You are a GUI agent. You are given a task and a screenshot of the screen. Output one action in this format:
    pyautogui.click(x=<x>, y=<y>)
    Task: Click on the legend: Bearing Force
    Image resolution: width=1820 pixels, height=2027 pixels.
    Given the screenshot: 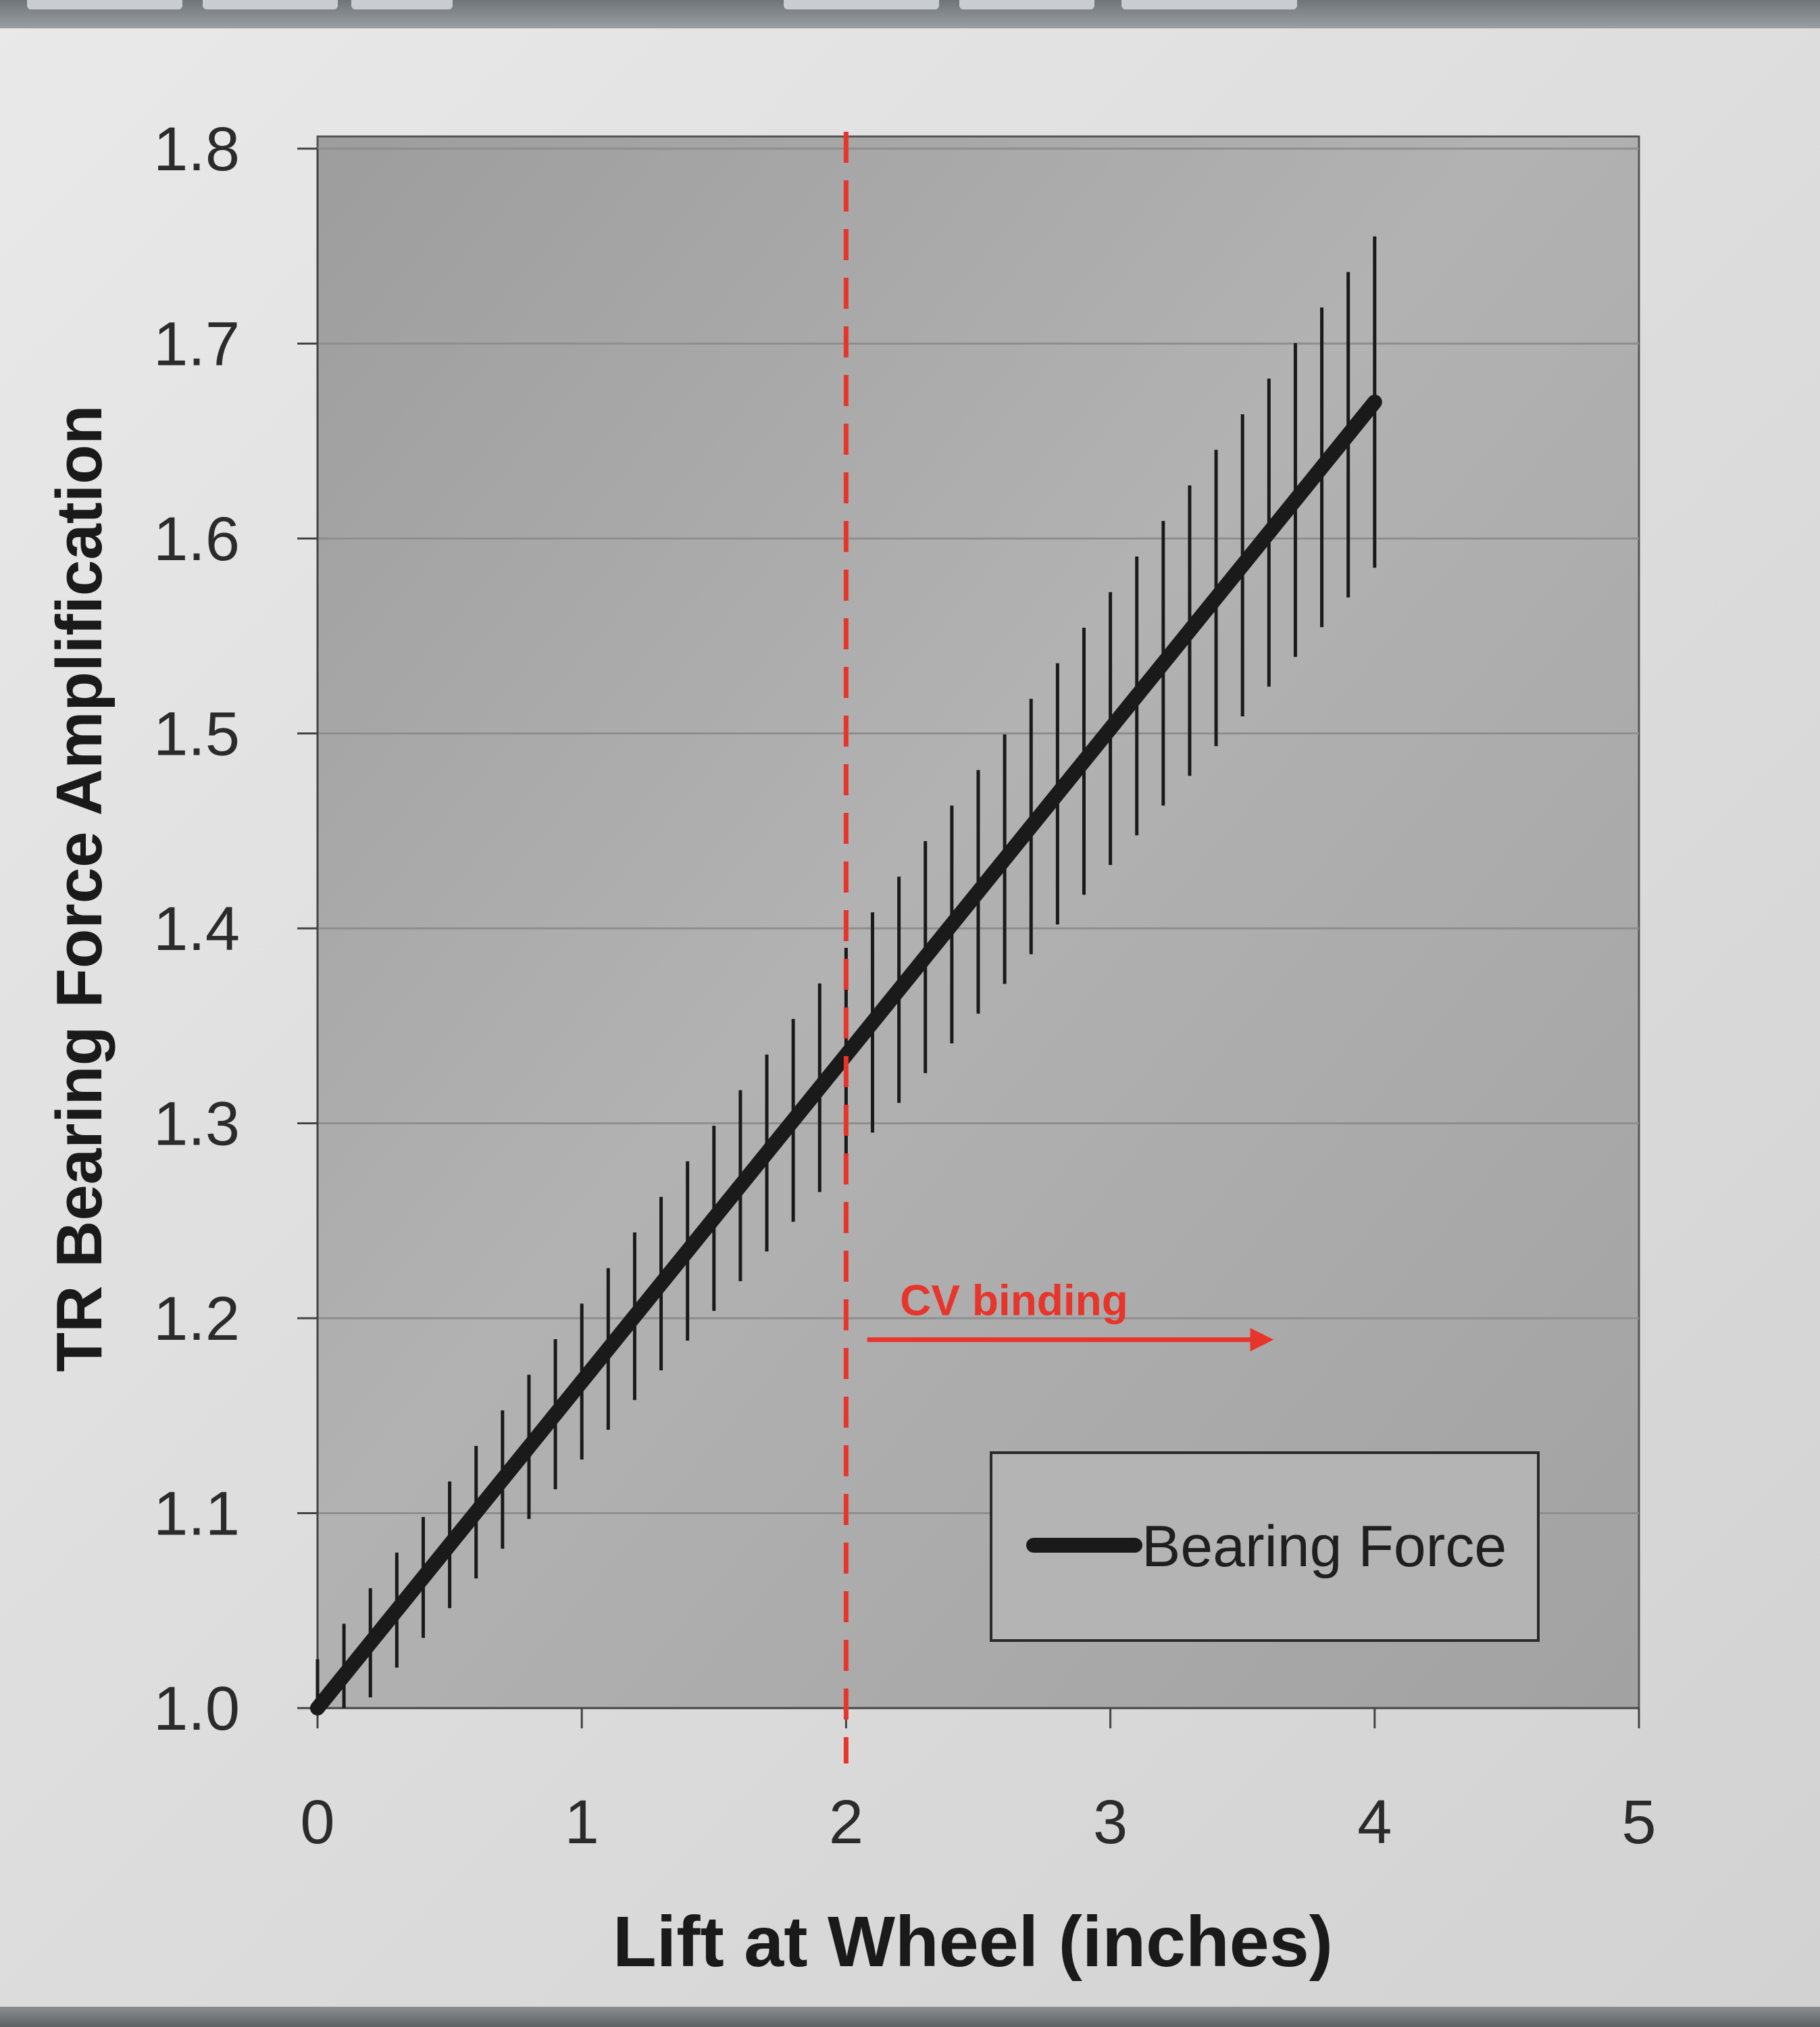 What is the action you would take?
    pyautogui.click(x=1265, y=1546)
    